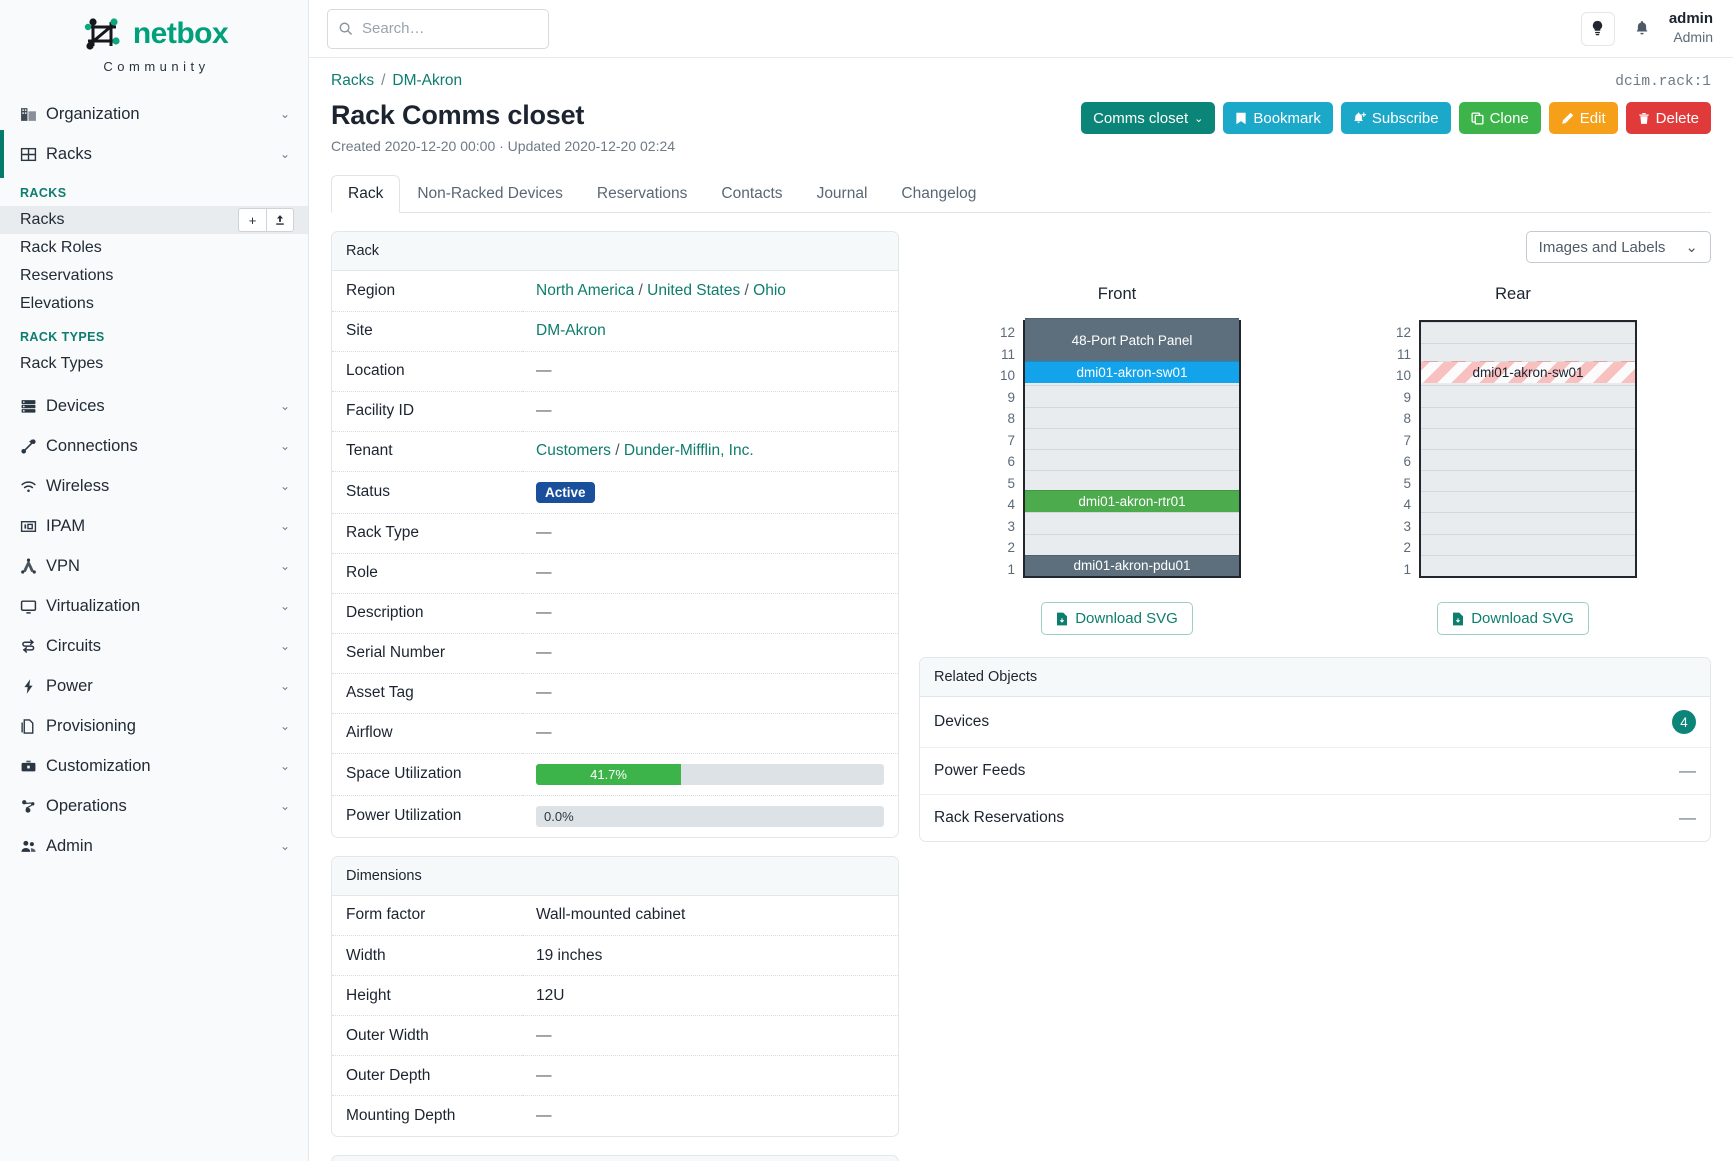 The image size is (1733, 1161). I want to click on breadcrumb-site: DM-Akron, so click(427, 80).